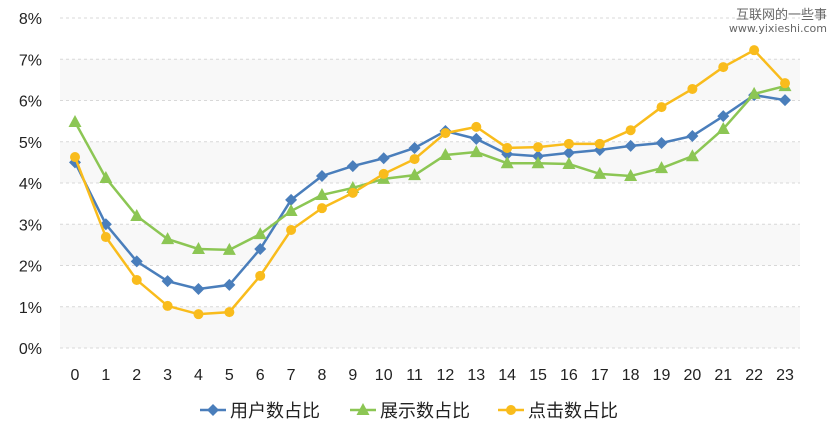  Describe the element at coordinates (30, 225) in the screenshot. I see `y-tick-label: 3%` at that location.